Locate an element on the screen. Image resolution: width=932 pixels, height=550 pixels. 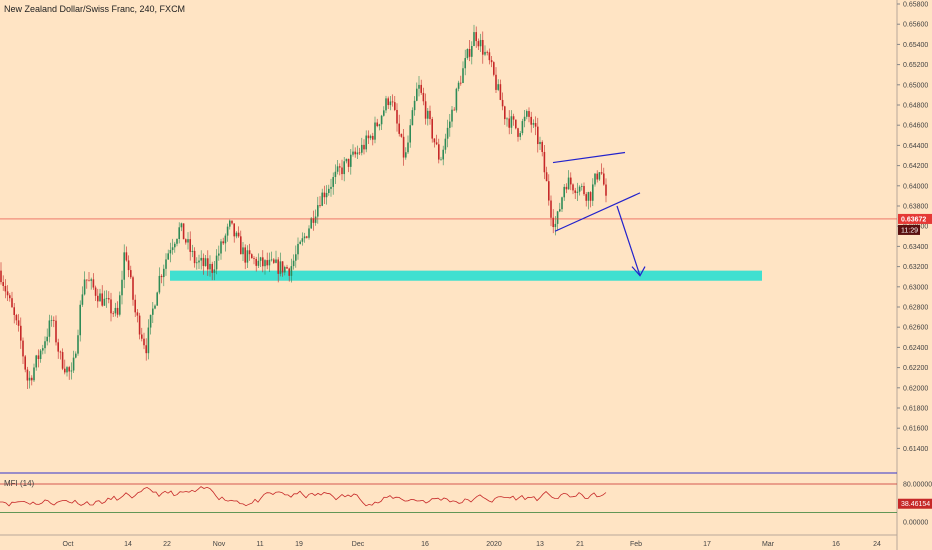
time-axis-label: Nov is located at coordinates (219, 544).